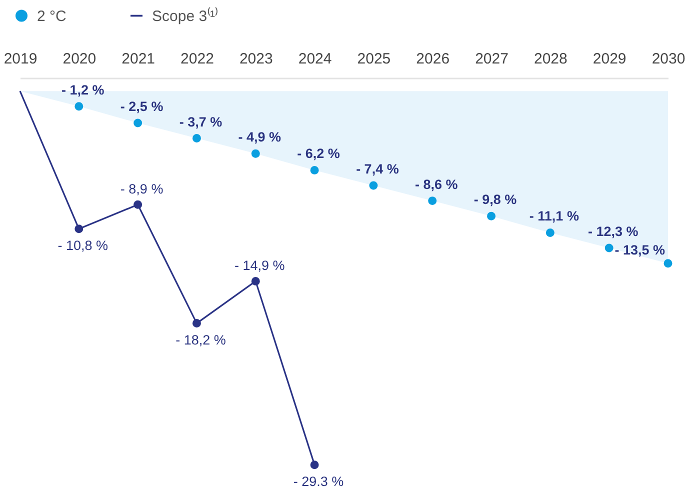 The image size is (688, 491). I want to click on data-label: - 6,2 %, so click(318, 154).